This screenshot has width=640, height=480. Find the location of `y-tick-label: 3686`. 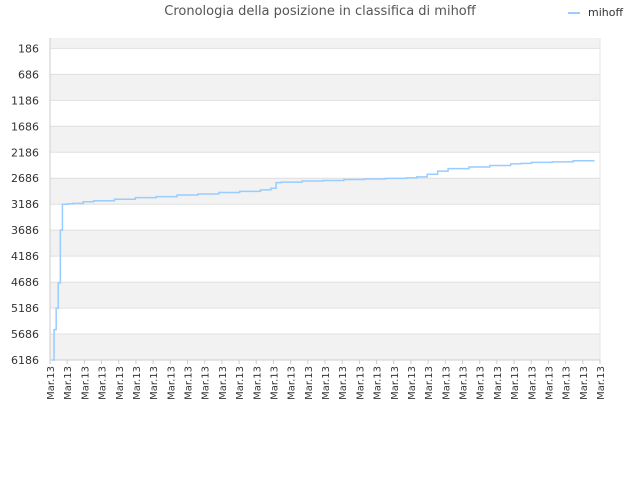

y-tick-label: 3686 is located at coordinates (25, 230).